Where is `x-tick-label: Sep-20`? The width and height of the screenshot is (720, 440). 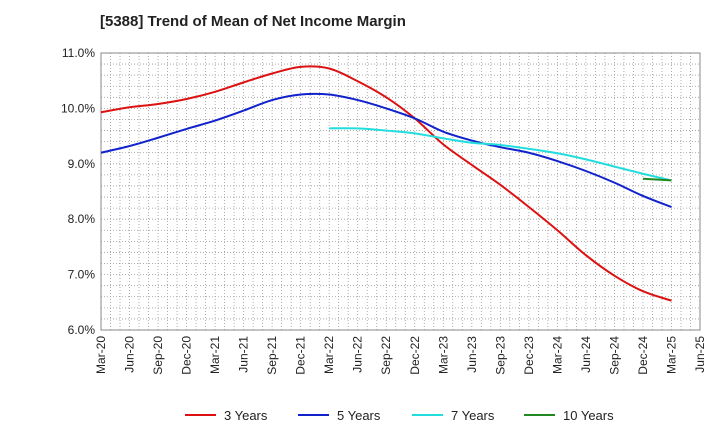 x-tick-label: Sep-20 is located at coordinates (158, 355).